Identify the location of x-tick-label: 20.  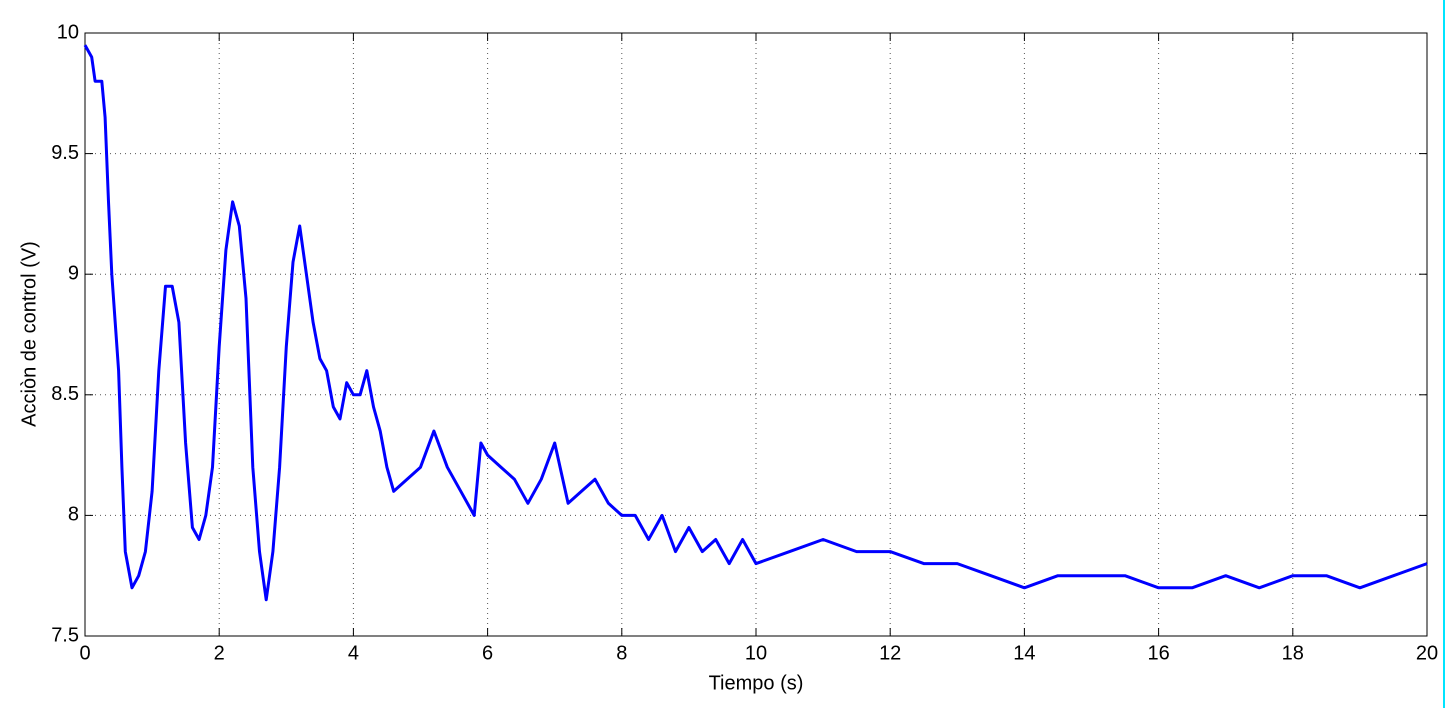
(1427, 653).